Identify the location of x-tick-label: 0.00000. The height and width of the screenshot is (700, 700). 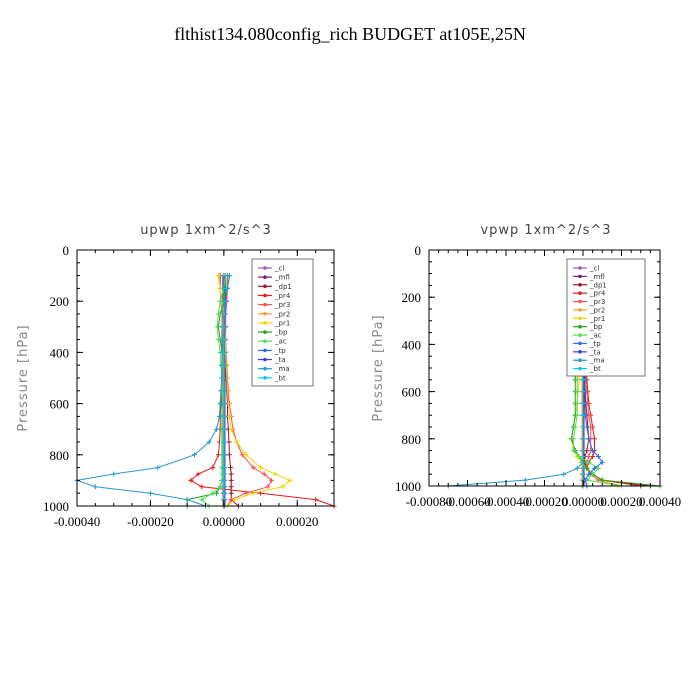
(224, 521).